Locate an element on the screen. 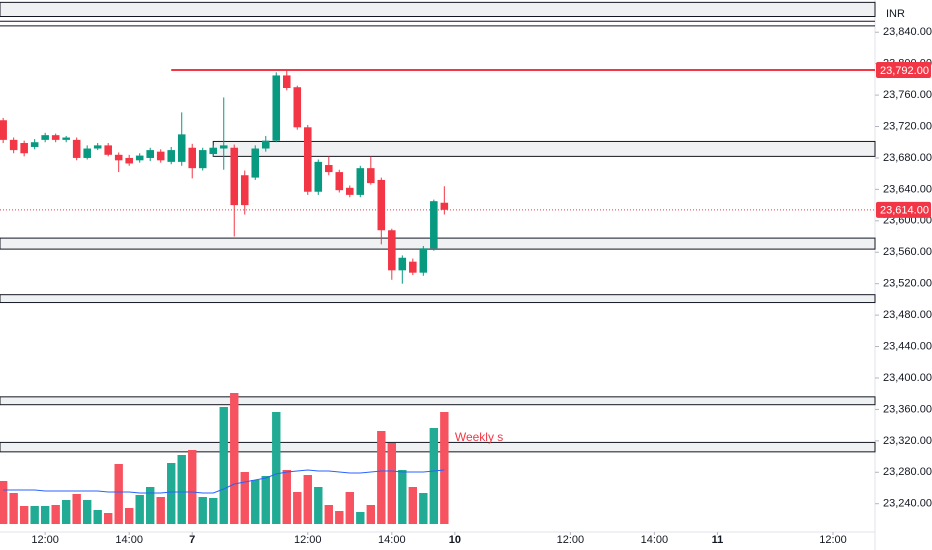  y-tick-label: 23,560.00 is located at coordinates (907, 252).